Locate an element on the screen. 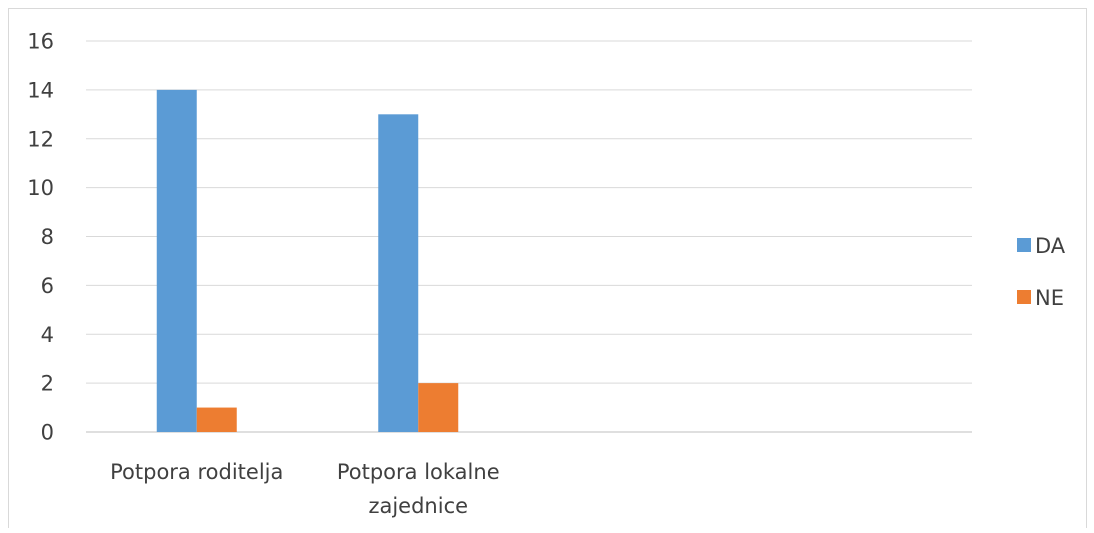 This screenshot has height=533, width=1094. y-tick-label: 12 is located at coordinates (40, 139).